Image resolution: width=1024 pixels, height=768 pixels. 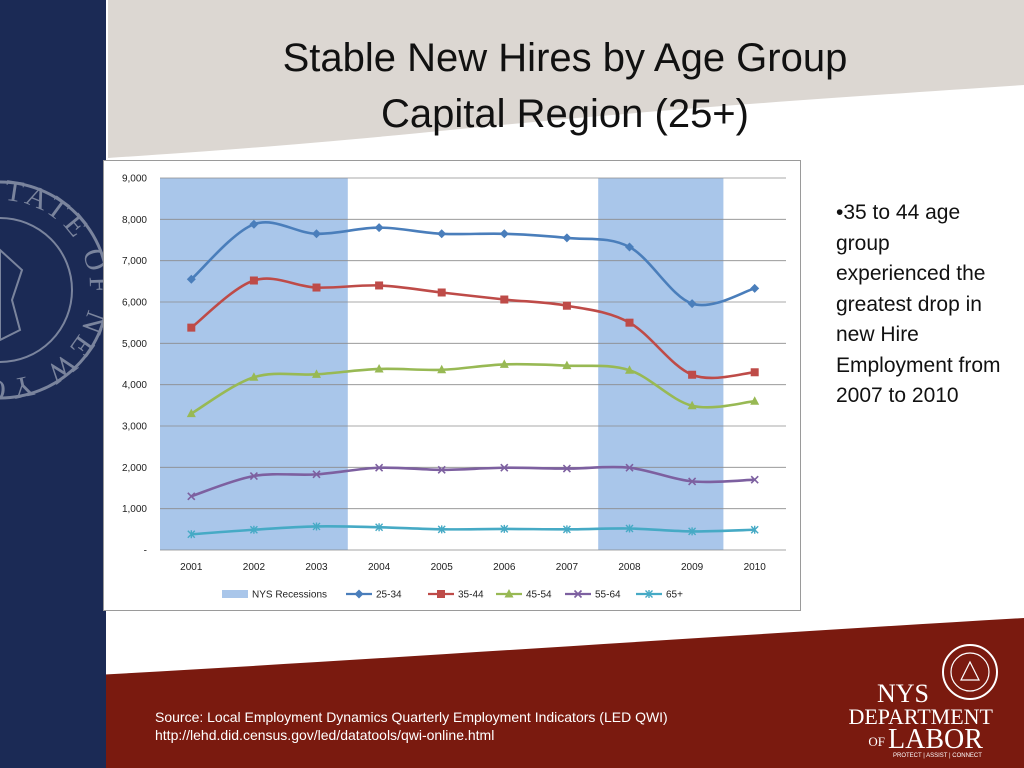 What do you see at coordinates (471, 595) in the screenshot?
I see `legend-label: 35-44` at bounding box center [471, 595].